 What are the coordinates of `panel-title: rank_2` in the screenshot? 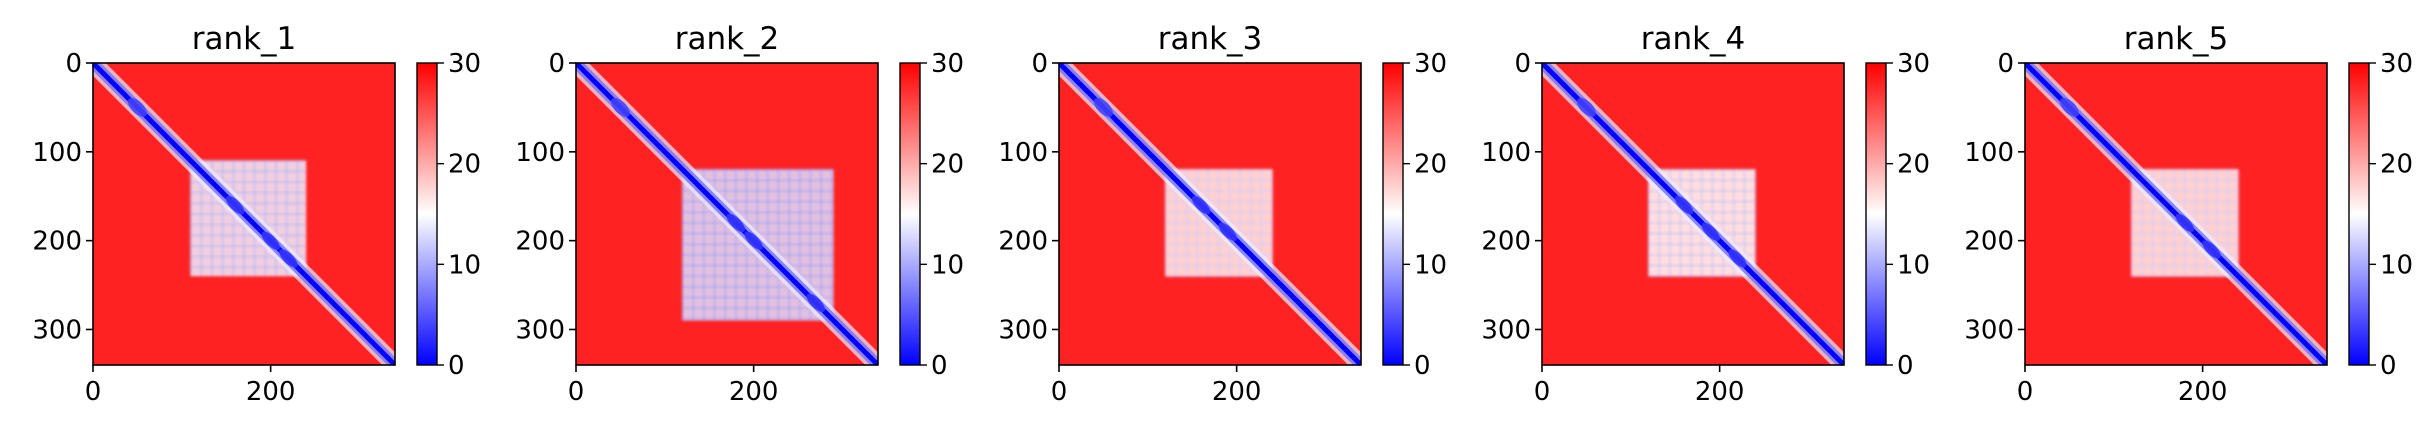 It's located at (727, 39).